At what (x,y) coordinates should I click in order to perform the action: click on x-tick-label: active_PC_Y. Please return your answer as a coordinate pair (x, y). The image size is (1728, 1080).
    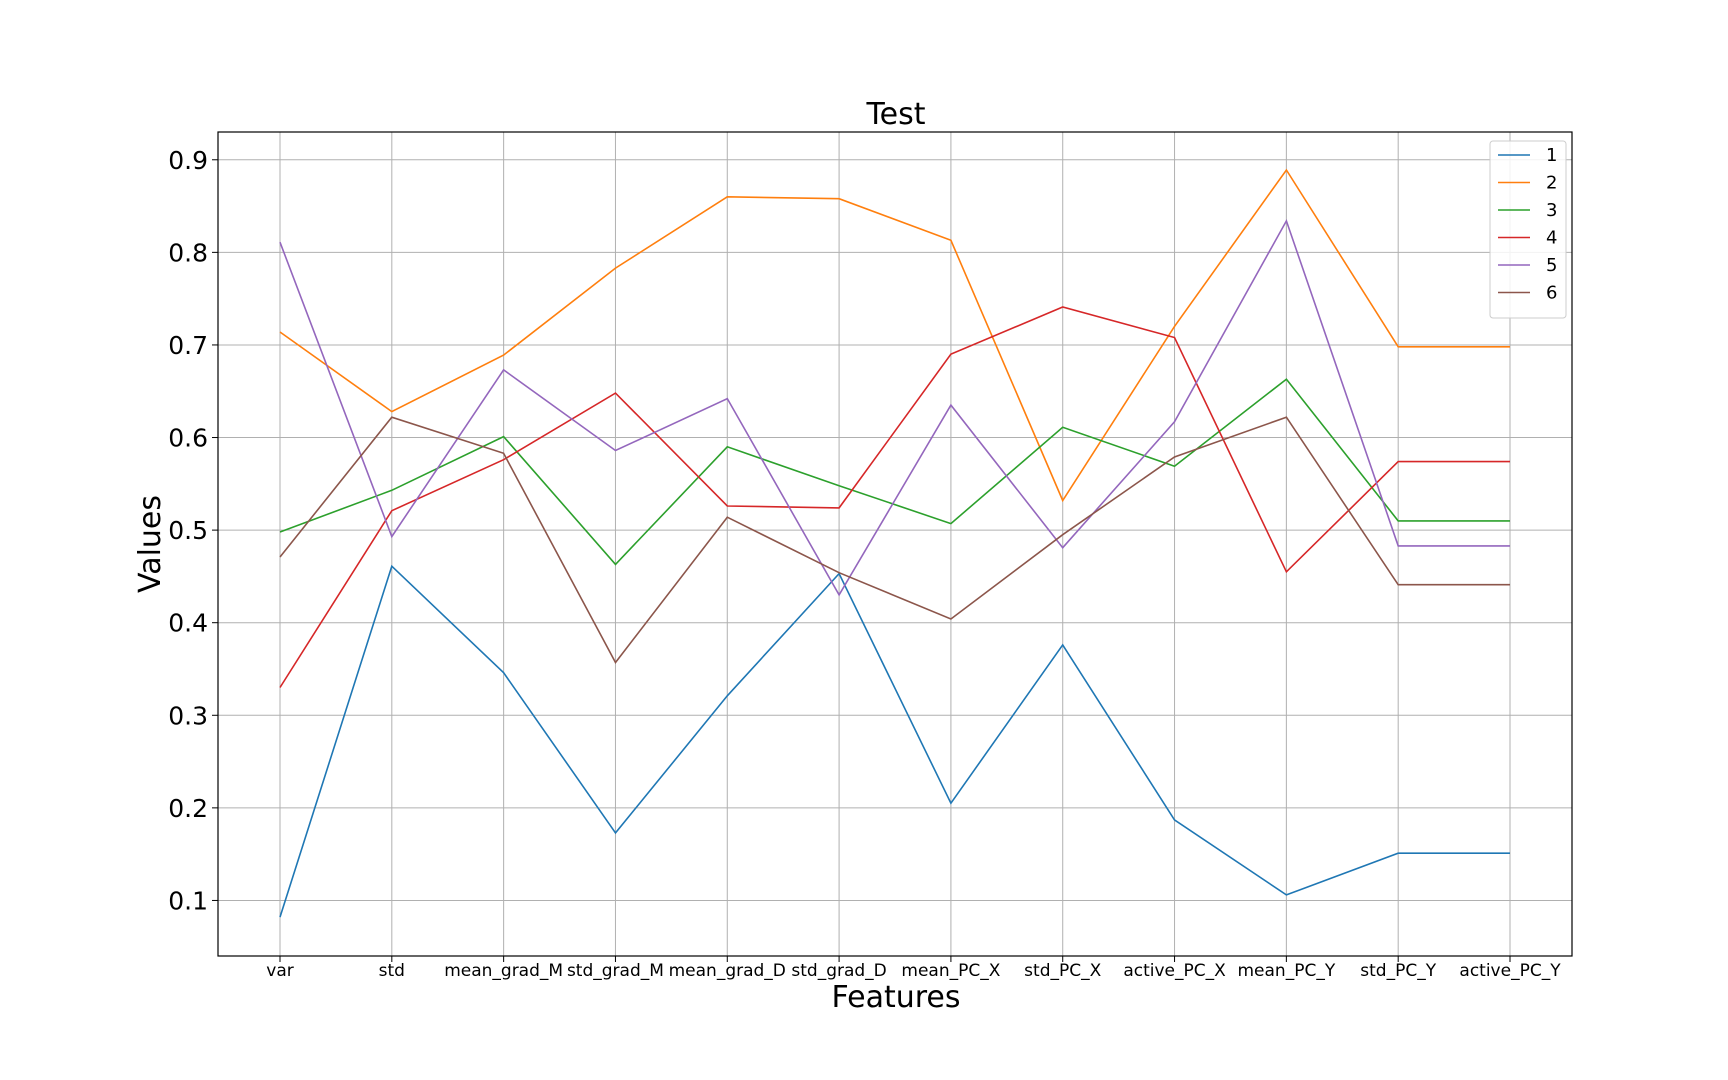
    Looking at the image, I should click on (1510, 971).